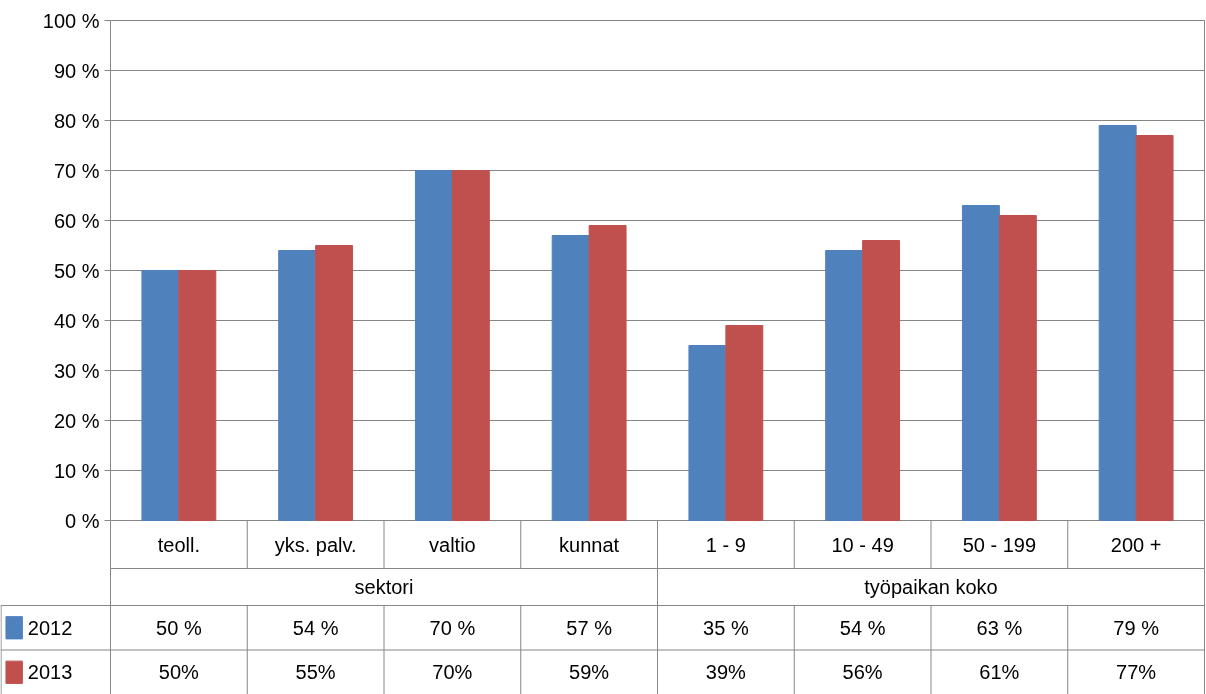  I want to click on text: työpaikan koko, so click(931, 587).